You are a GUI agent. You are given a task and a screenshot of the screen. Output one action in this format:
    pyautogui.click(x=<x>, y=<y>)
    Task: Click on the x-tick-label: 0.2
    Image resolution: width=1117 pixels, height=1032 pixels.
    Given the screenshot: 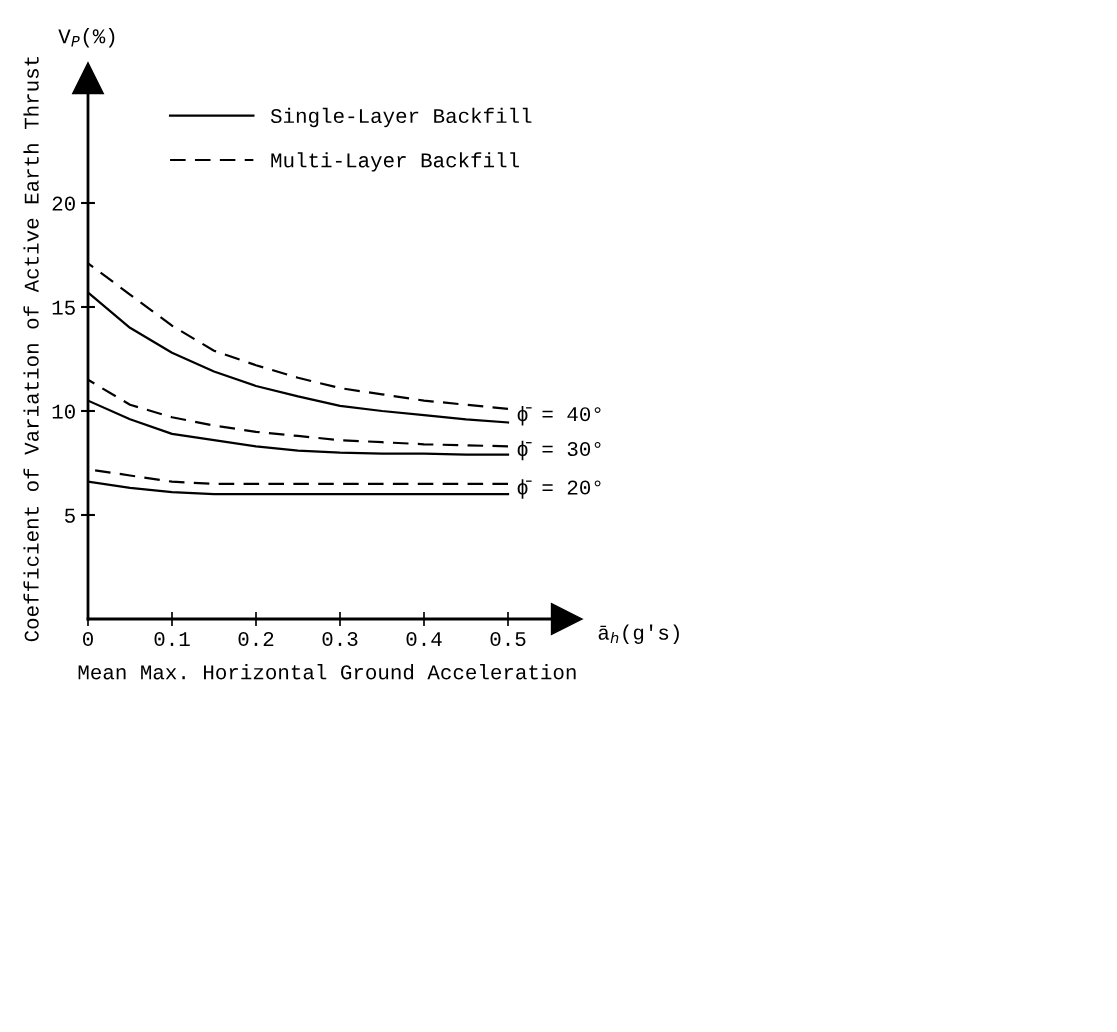 What is the action you would take?
    pyautogui.click(x=256, y=639)
    